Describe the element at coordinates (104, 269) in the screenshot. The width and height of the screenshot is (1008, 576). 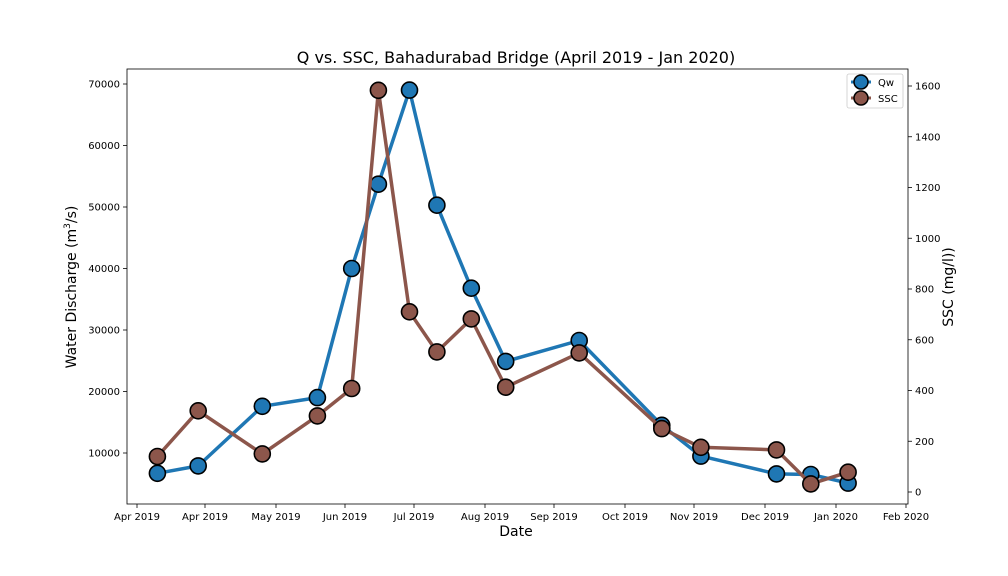
I see `y-left-tick-label: 40000` at that location.